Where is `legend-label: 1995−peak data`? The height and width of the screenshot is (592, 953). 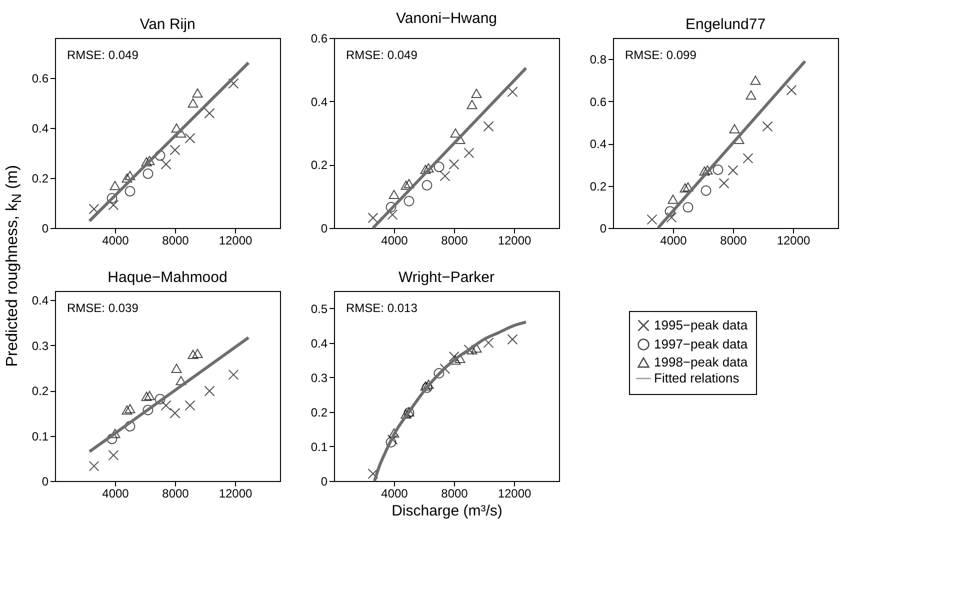 legend-label: 1995−peak data is located at coordinates (701, 325).